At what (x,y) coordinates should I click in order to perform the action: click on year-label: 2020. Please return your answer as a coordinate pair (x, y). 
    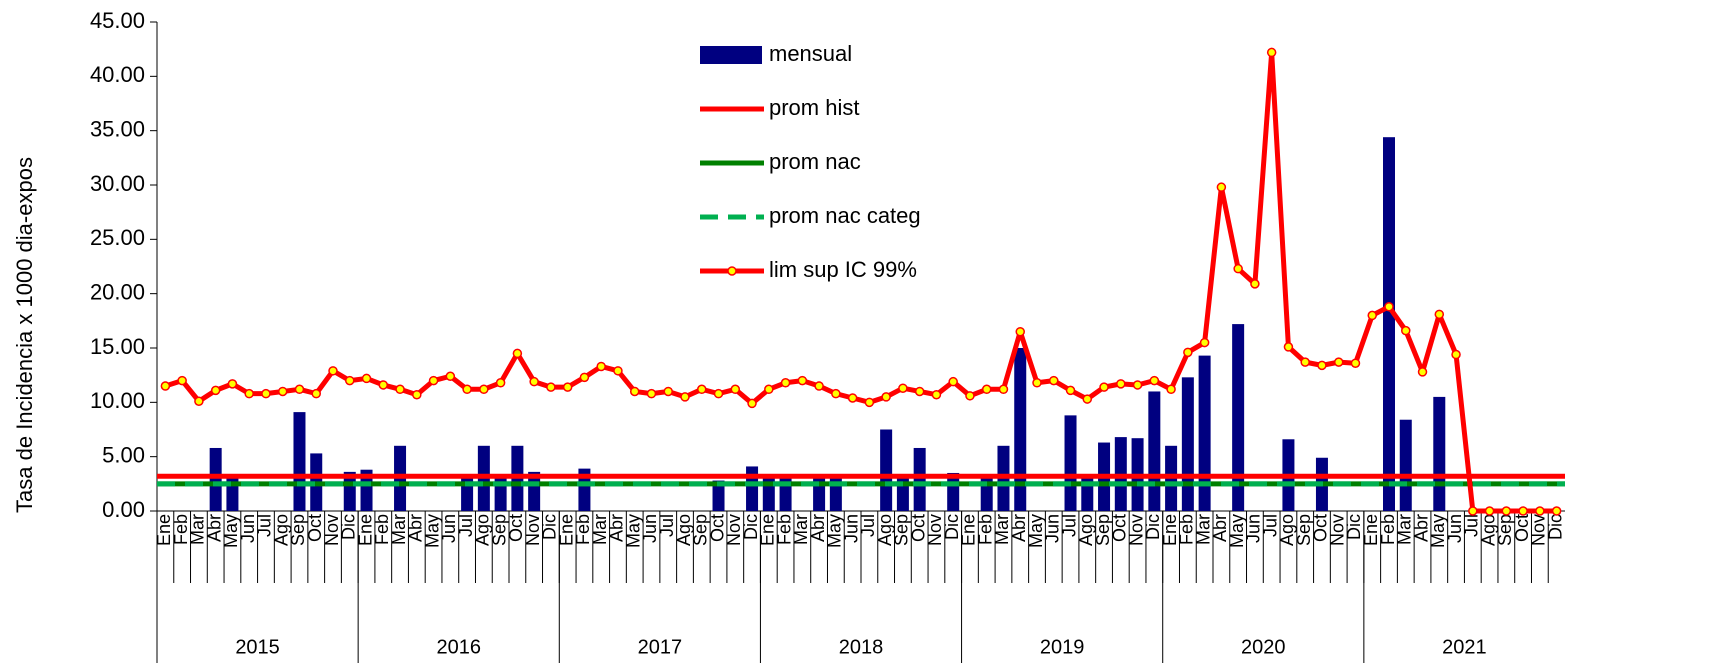
    Looking at the image, I should click on (1263, 647).